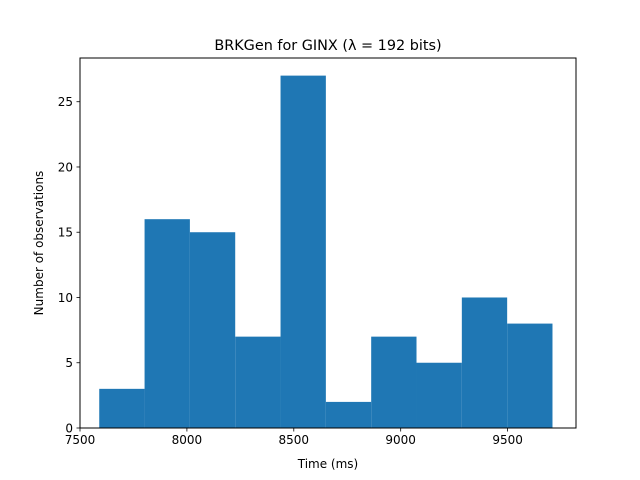  I want to click on y-tick-label: 10, so click(65, 298).